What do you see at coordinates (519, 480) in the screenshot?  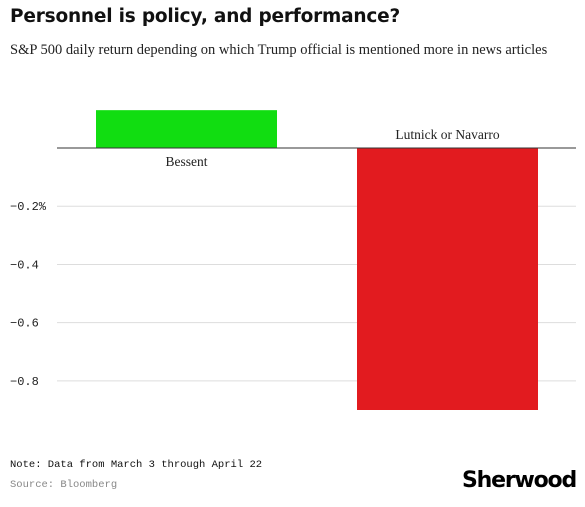 I see `sherwood-logo: Sherwood` at bounding box center [519, 480].